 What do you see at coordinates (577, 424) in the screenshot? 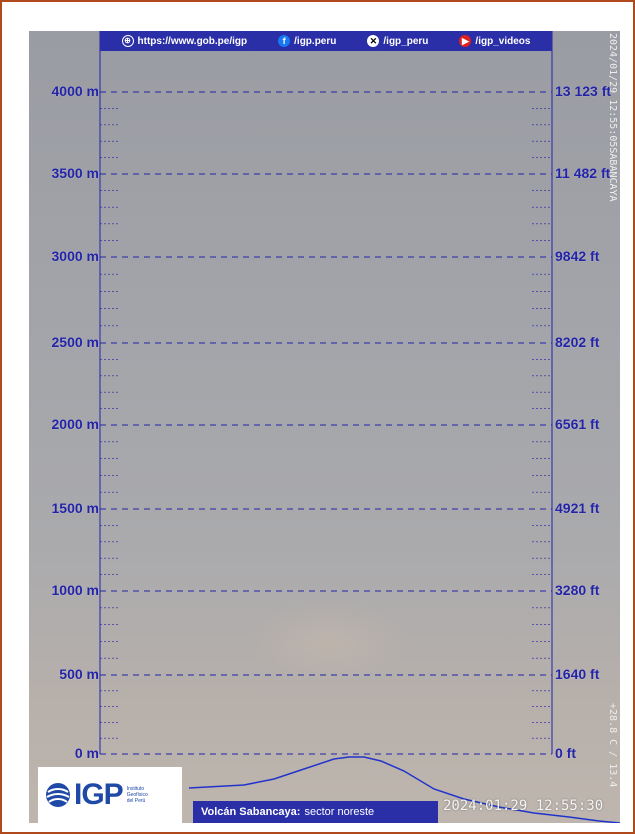
I see `feet-label: 6561 ft` at bounding box center [577, 424].